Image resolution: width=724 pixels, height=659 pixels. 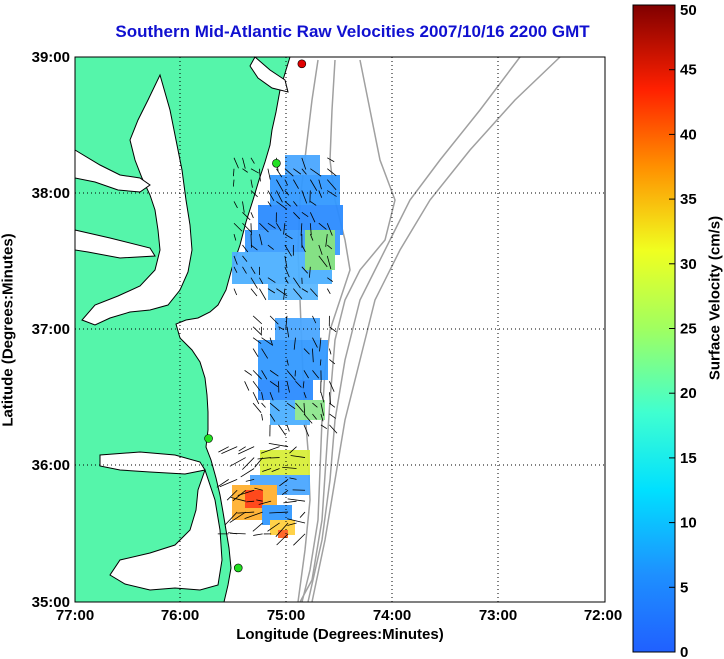 I want to click on x-tick-labels: 77:00 76:00 75:00 74:00 73:00 72:00, so click(x=339, y=615).